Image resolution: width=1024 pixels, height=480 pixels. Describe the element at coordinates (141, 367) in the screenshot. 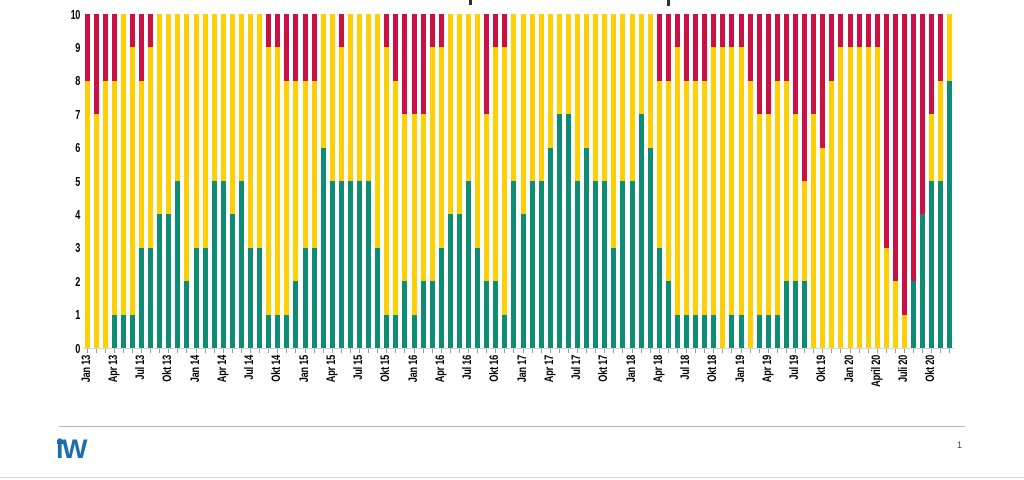

I see `x-tick-label: Jul 13` at that location.